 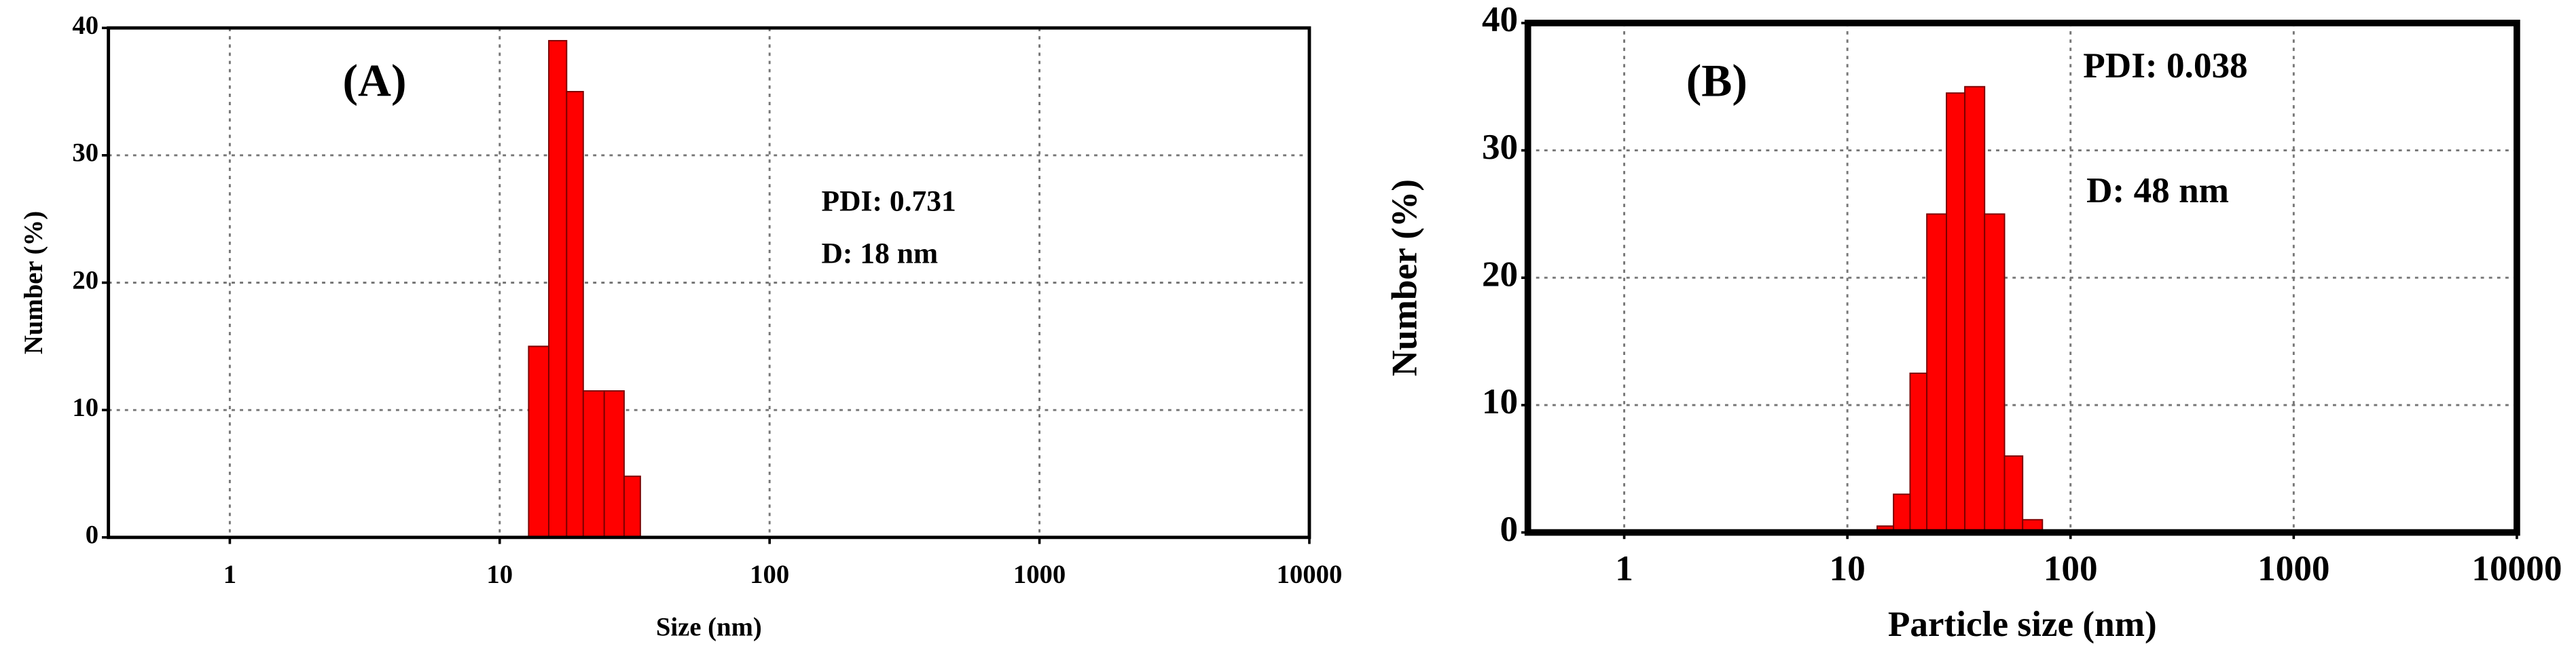 I want to click on annotation: PDI: 0.731, so click(x=889, y=201).